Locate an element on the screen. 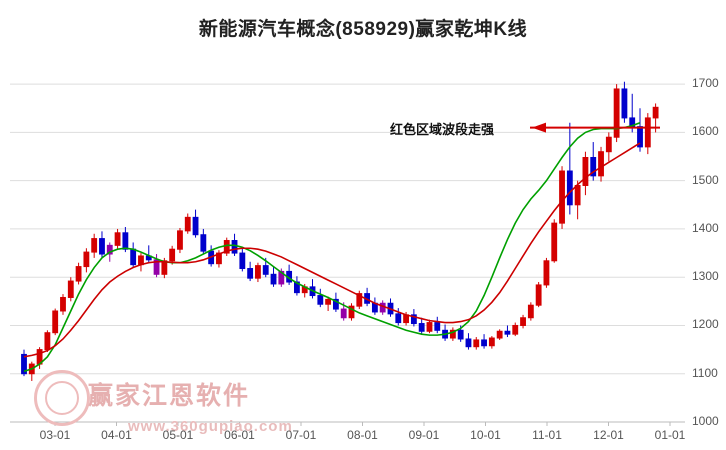 The width and height of the screenshot is (726, 450). x-axis-tick-label: 06-01 is located at coordinates (239, 435).